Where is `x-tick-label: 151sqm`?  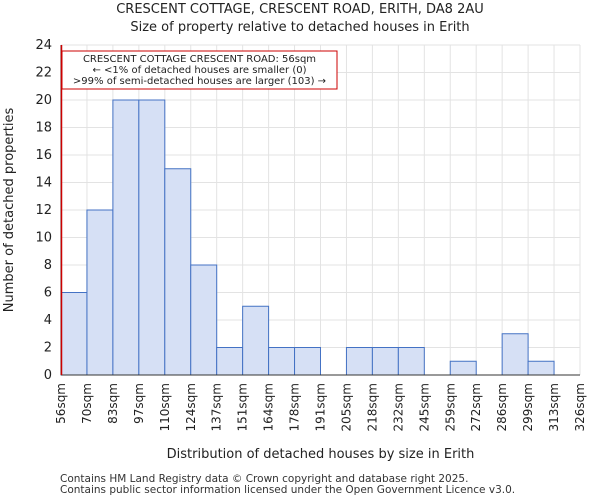
x-tick-label: 151sqm is located at coordinates (243, 407).